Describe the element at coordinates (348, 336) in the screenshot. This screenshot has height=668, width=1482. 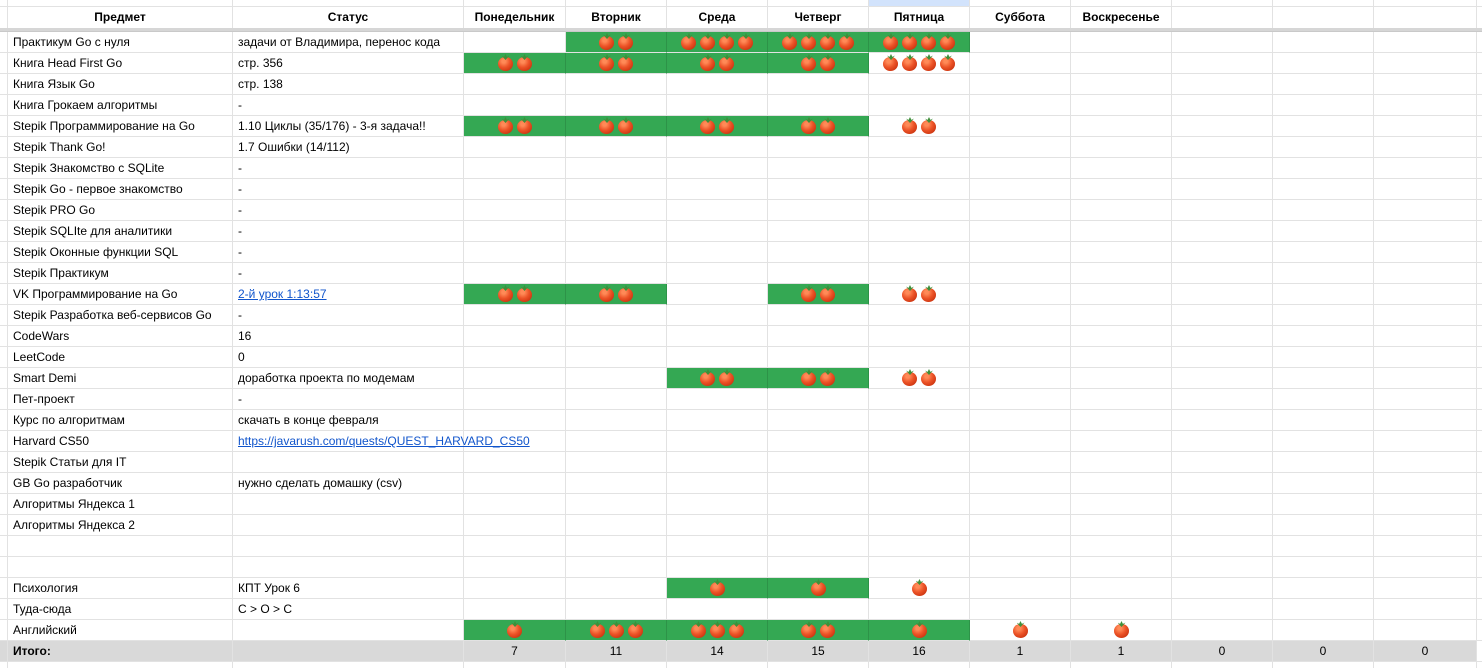
I see `status-cell: 16` at that location.